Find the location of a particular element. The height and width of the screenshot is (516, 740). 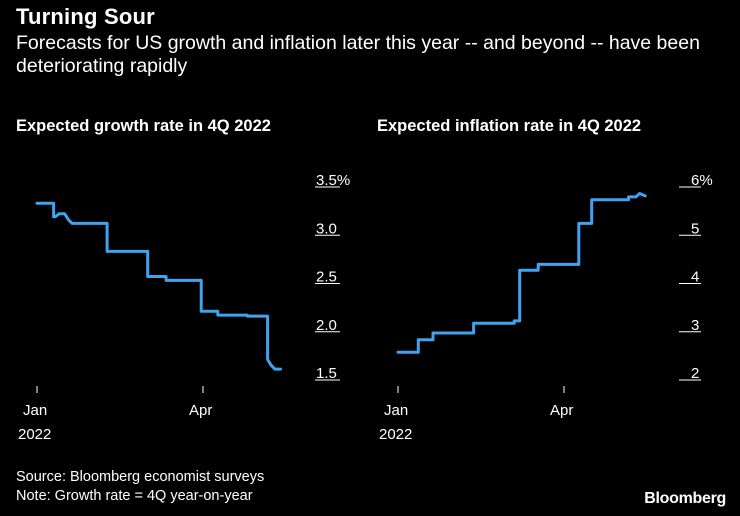

y-tick-label: 6% is located at coordinates (702, 180).